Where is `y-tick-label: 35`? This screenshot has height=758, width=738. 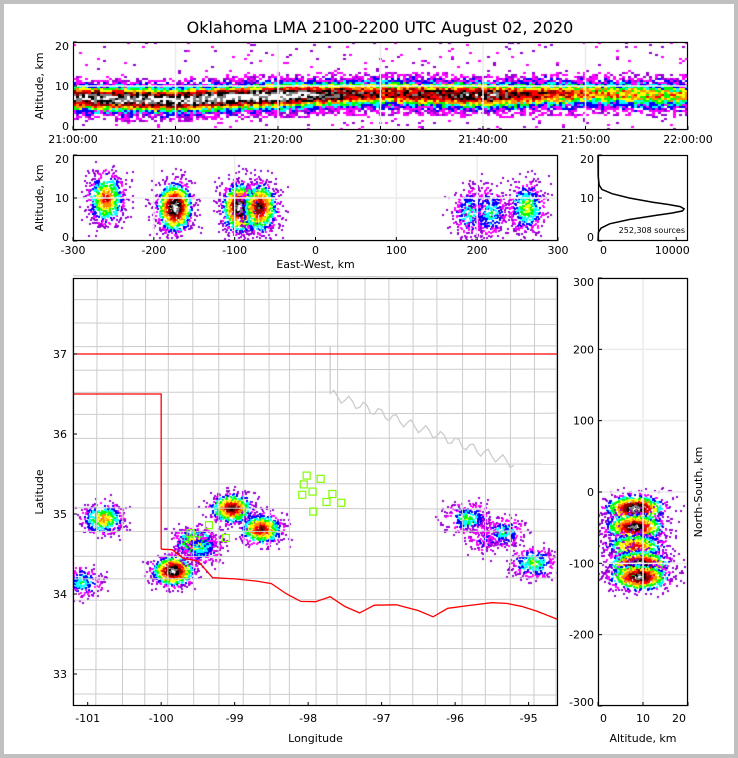
y-tick-label: 35 is located at coordinates (60, 514).